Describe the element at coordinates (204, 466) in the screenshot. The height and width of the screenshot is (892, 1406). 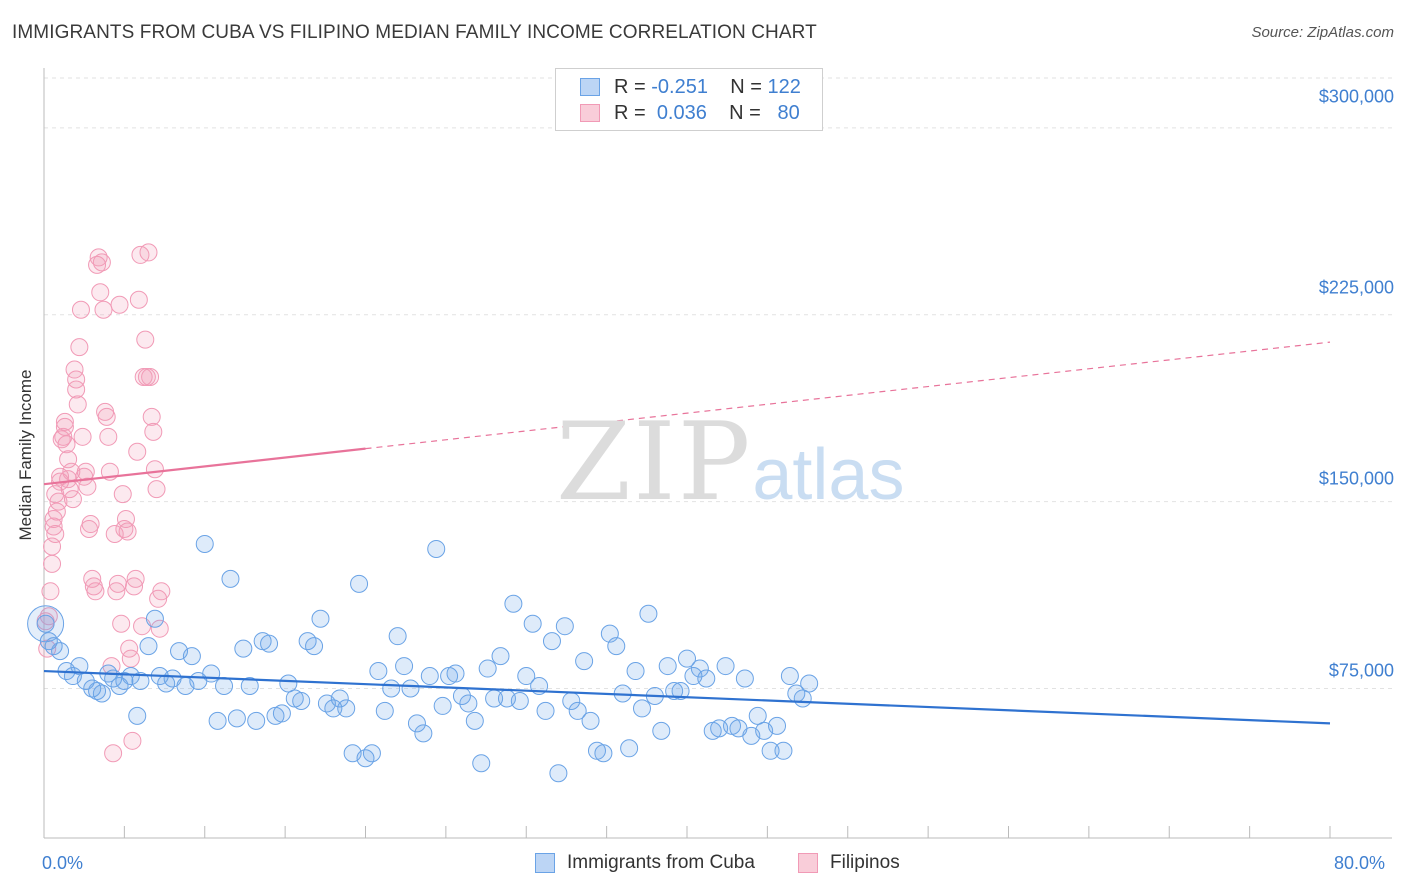
I see `filipinos-trend-line` at that location.